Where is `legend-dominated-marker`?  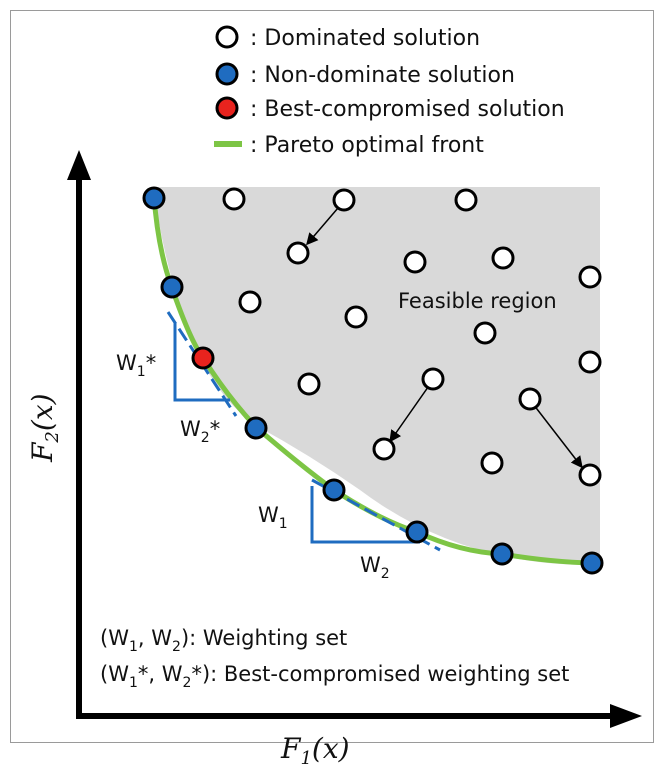 legend-dominated-marker is located at coordinates (227, 37).